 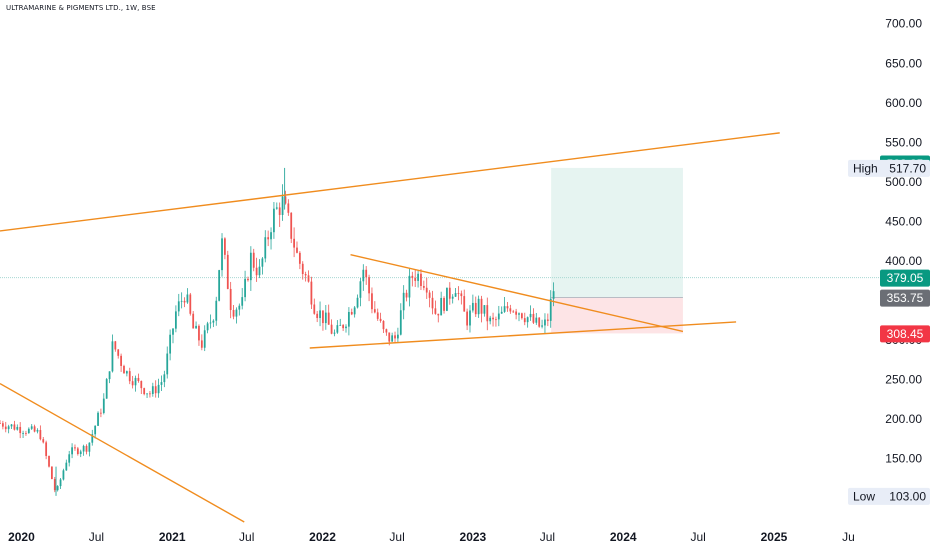 I want to click on trendline-lower-support, so click(x=523, y=335).